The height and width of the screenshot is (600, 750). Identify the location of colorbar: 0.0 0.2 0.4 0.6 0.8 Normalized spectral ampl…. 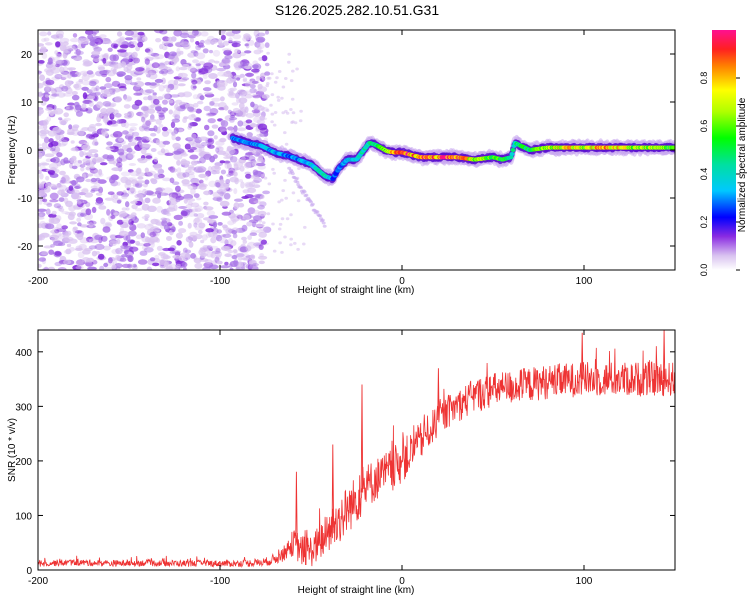
(723, 153).